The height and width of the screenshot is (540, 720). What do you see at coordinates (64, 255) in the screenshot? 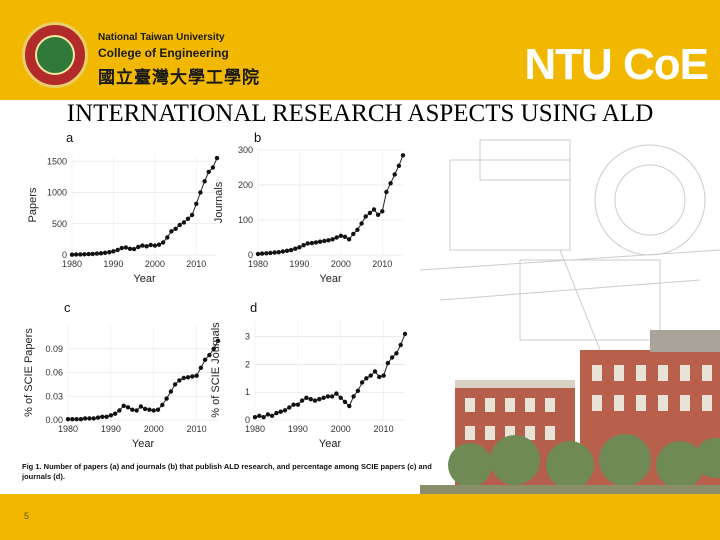
I see `y-tick-label: 0` at bounding box center [64, 255].